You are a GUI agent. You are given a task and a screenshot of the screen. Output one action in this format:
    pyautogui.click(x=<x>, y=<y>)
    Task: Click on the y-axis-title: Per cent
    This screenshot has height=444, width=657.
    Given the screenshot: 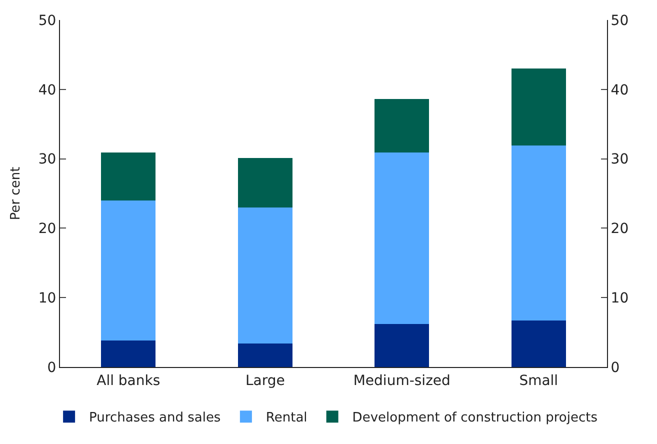 What is the action you would take?
    pyautogui.click(x=16, y=193)
    